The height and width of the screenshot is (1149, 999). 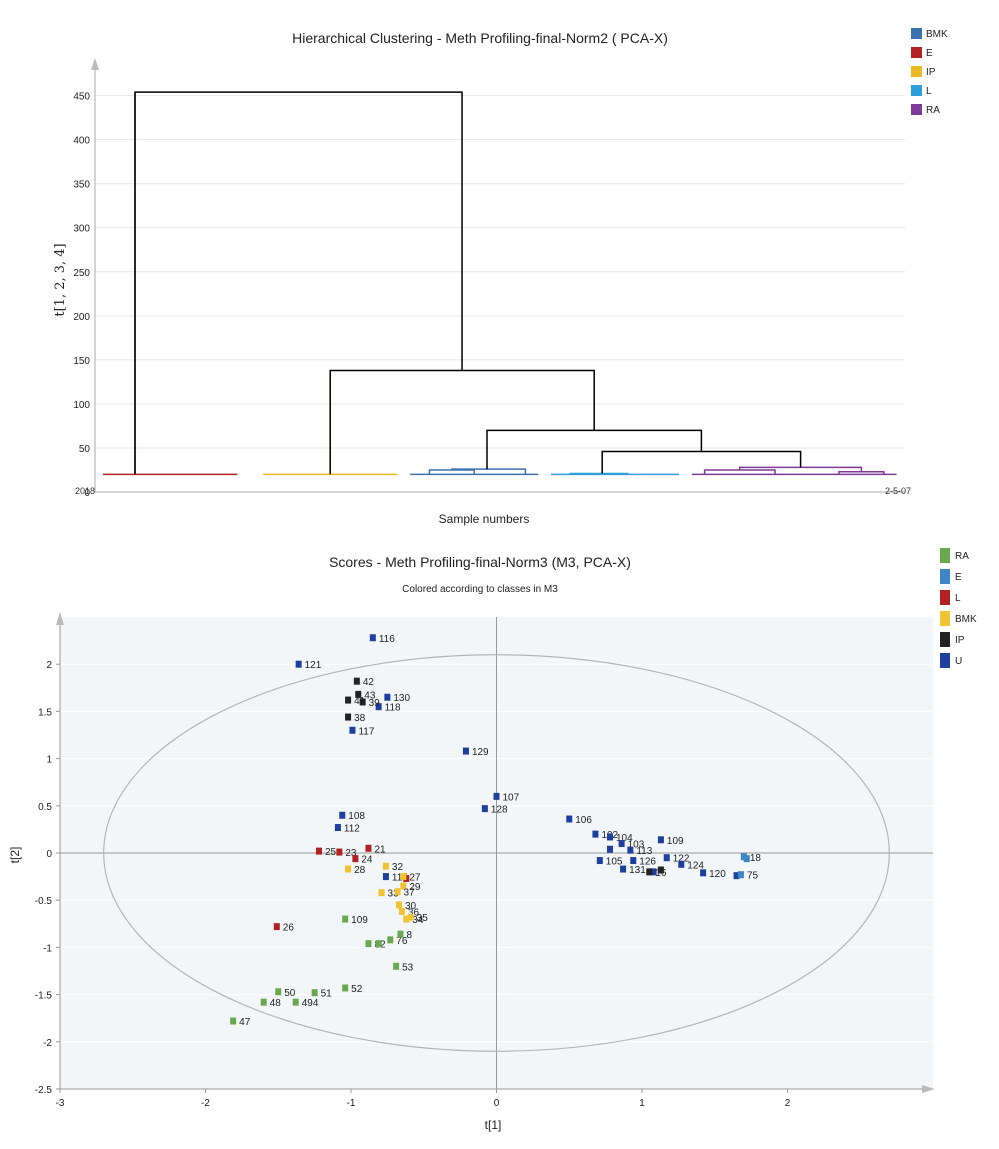 I want to click on scores-point-label: 37, so click(x=410, y=893).